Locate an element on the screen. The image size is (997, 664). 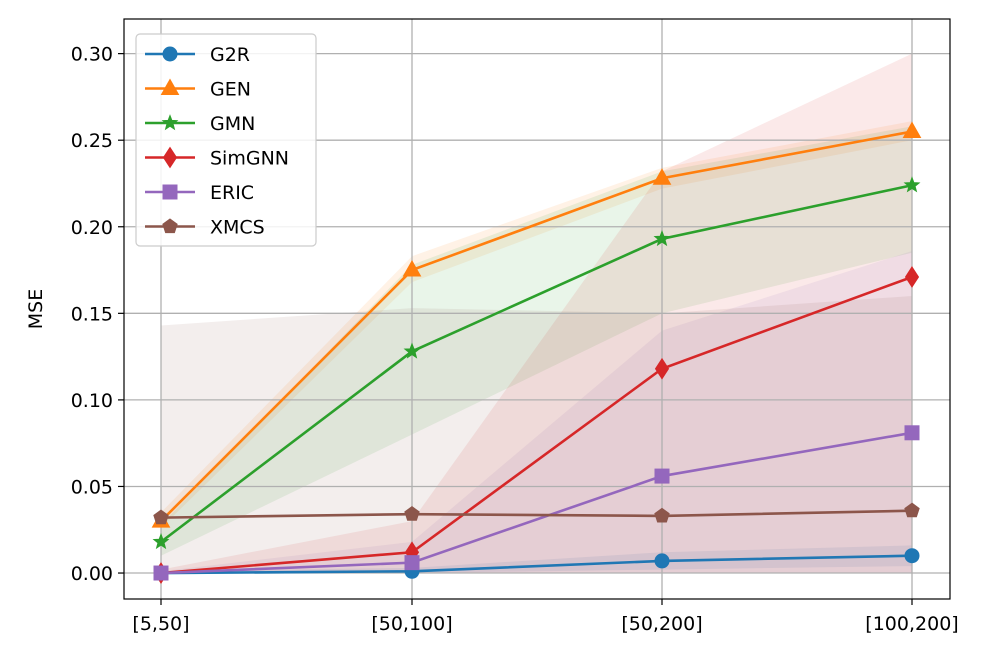
legend-marker-gen is located at coordinates (170, 86).